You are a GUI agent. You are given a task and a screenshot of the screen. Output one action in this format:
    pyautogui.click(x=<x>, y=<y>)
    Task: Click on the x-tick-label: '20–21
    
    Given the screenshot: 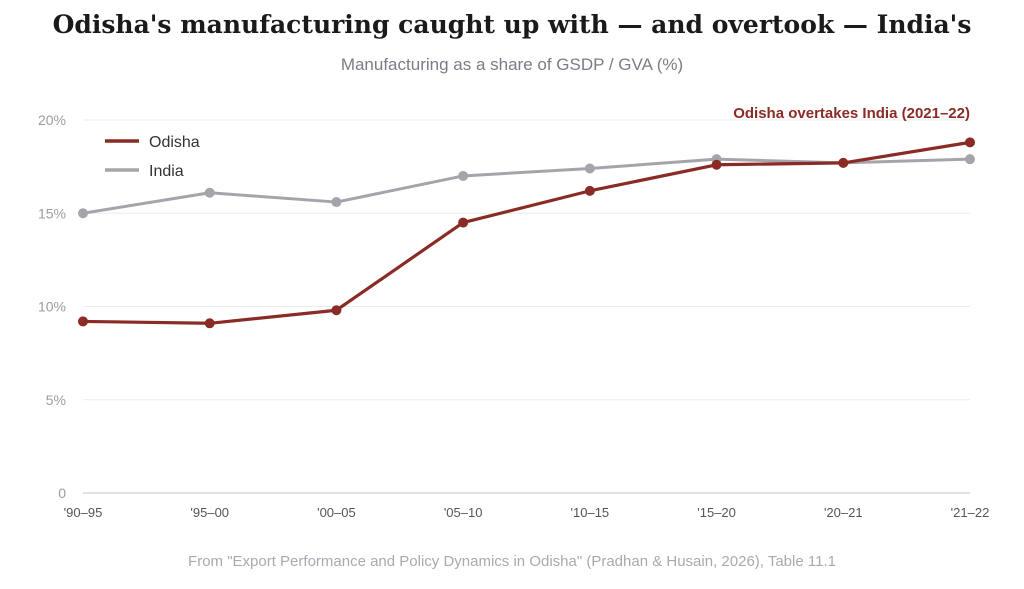 What is the action you would take?
    pyautogui.click(x=843, y=512)
    